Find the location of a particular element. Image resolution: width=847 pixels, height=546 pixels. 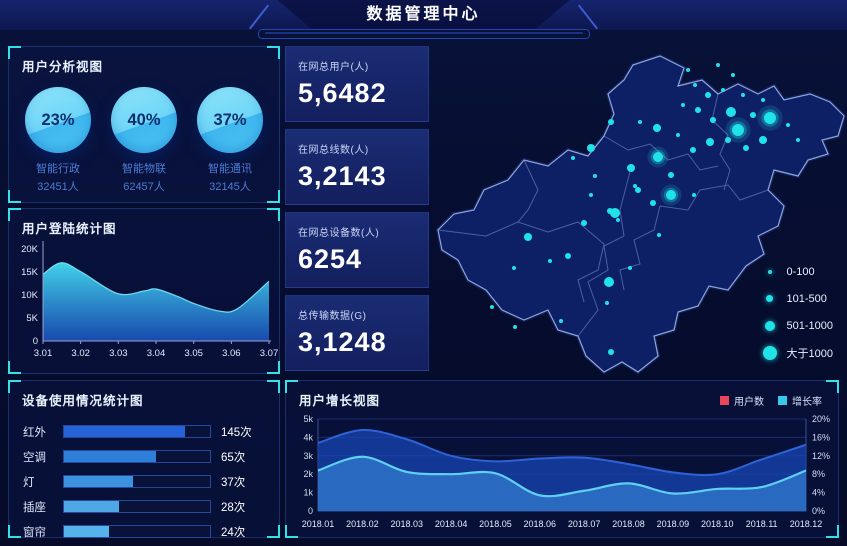

header-slash-right-icon is located at coordinates (588, 17).